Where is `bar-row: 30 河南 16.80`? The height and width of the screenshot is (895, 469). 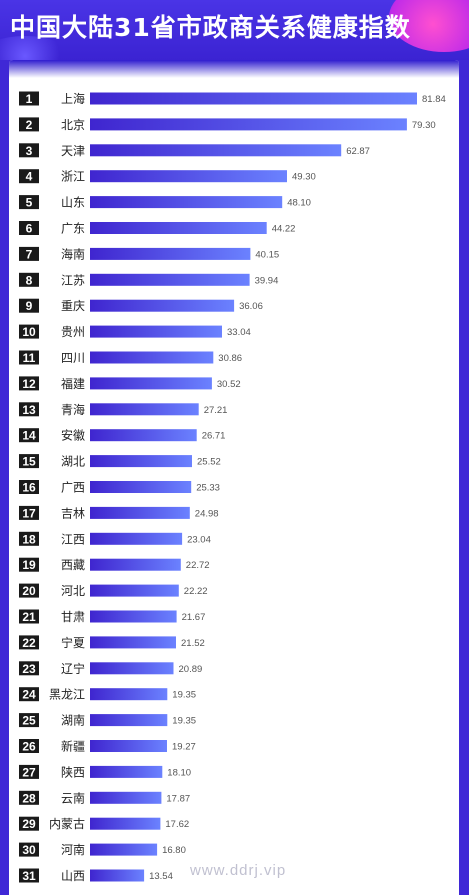 bar-row: 30 河南 16.80 is located at coordinates (102, 849).